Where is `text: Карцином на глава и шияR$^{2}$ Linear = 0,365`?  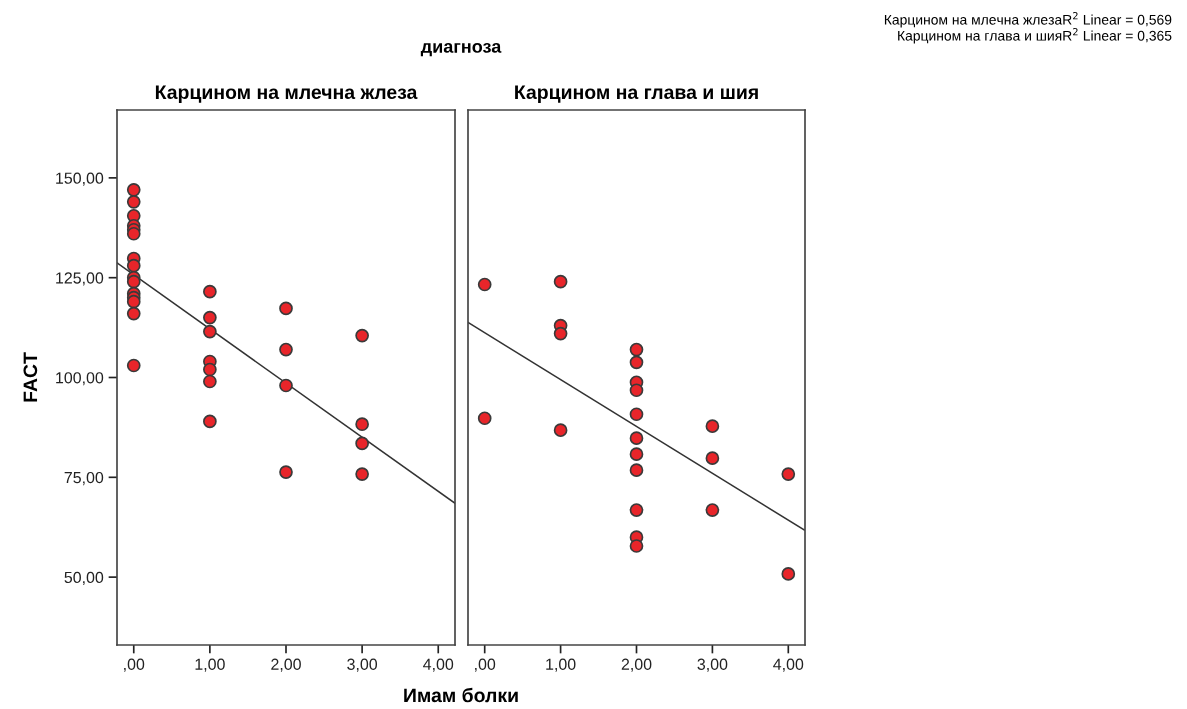
text: Карцином на глава и шияR$^{2}$ Linear = 0,365 is located at coordinates (1035, 36).